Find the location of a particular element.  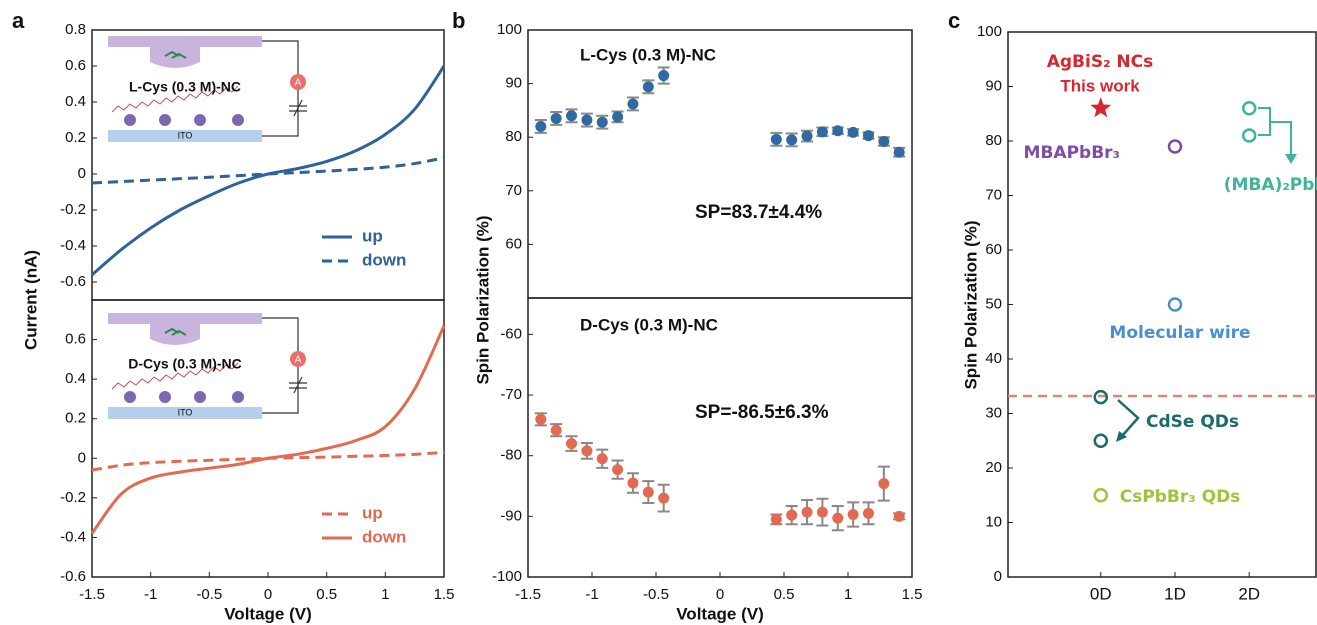

y-tick-label: 0.2 is located at coordinates (75, 137).